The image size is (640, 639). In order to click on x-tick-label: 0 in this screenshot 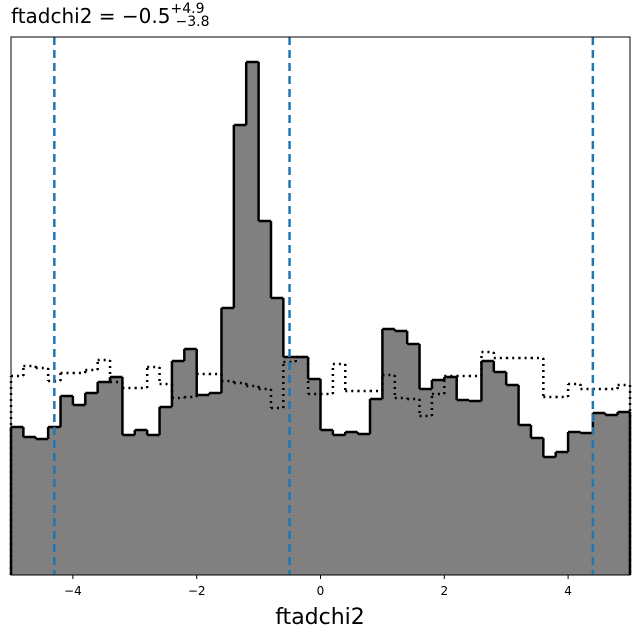, I will do `click(321, 591)`.